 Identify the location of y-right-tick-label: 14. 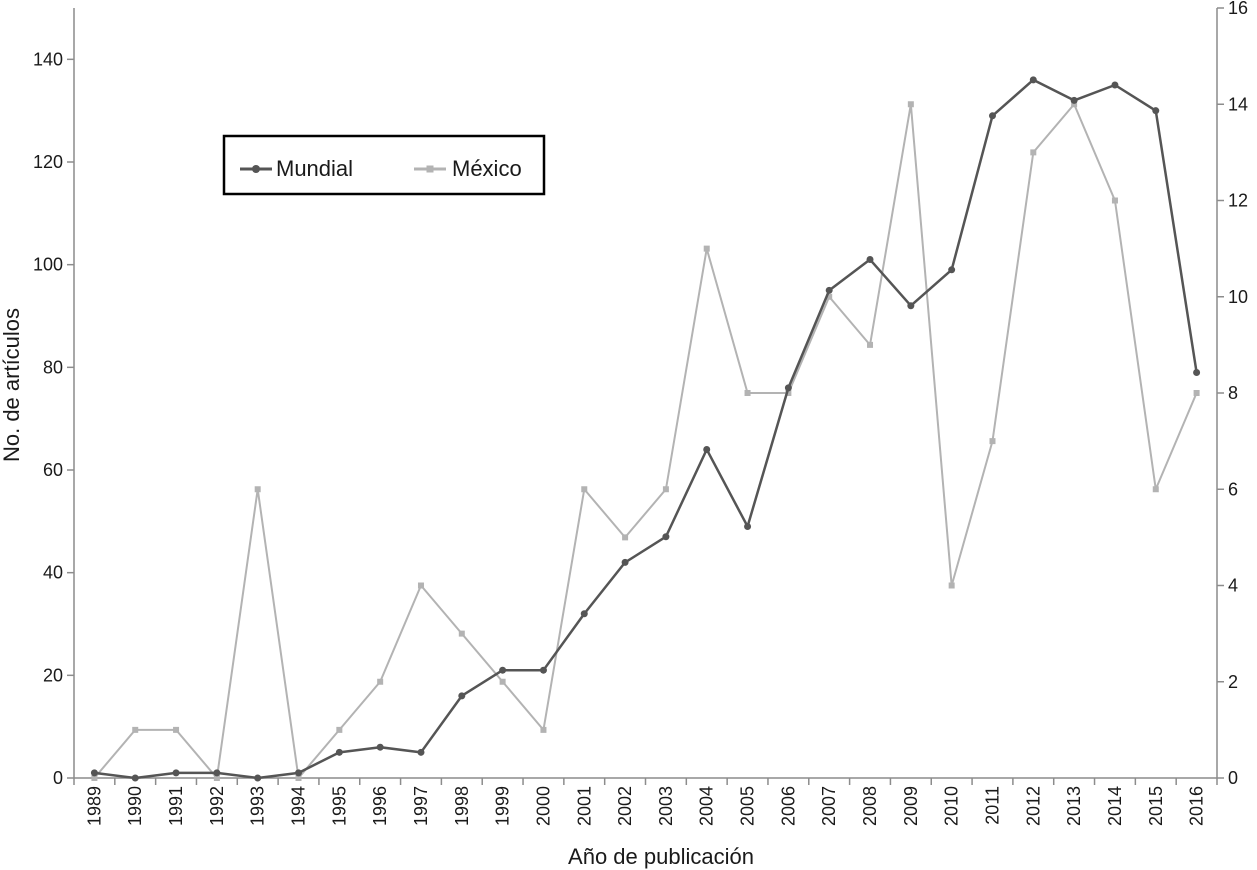
(1238, 104).